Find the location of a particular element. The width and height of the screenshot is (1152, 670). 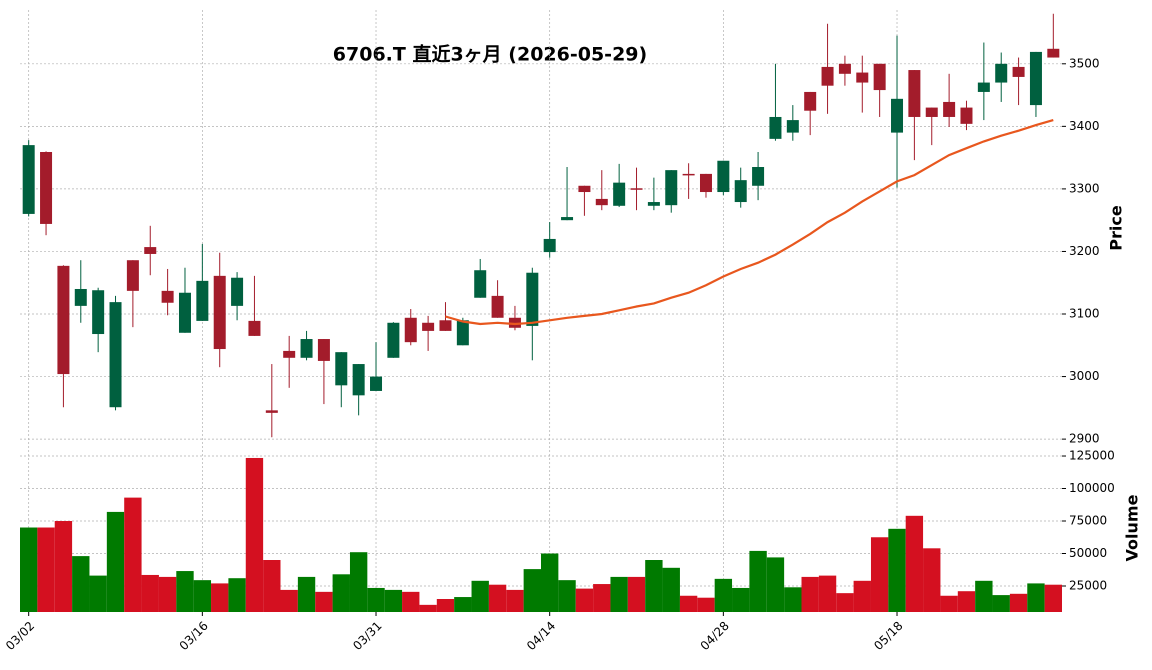

volume-tick-label: 50000 is located at coordinates (1088, 553).